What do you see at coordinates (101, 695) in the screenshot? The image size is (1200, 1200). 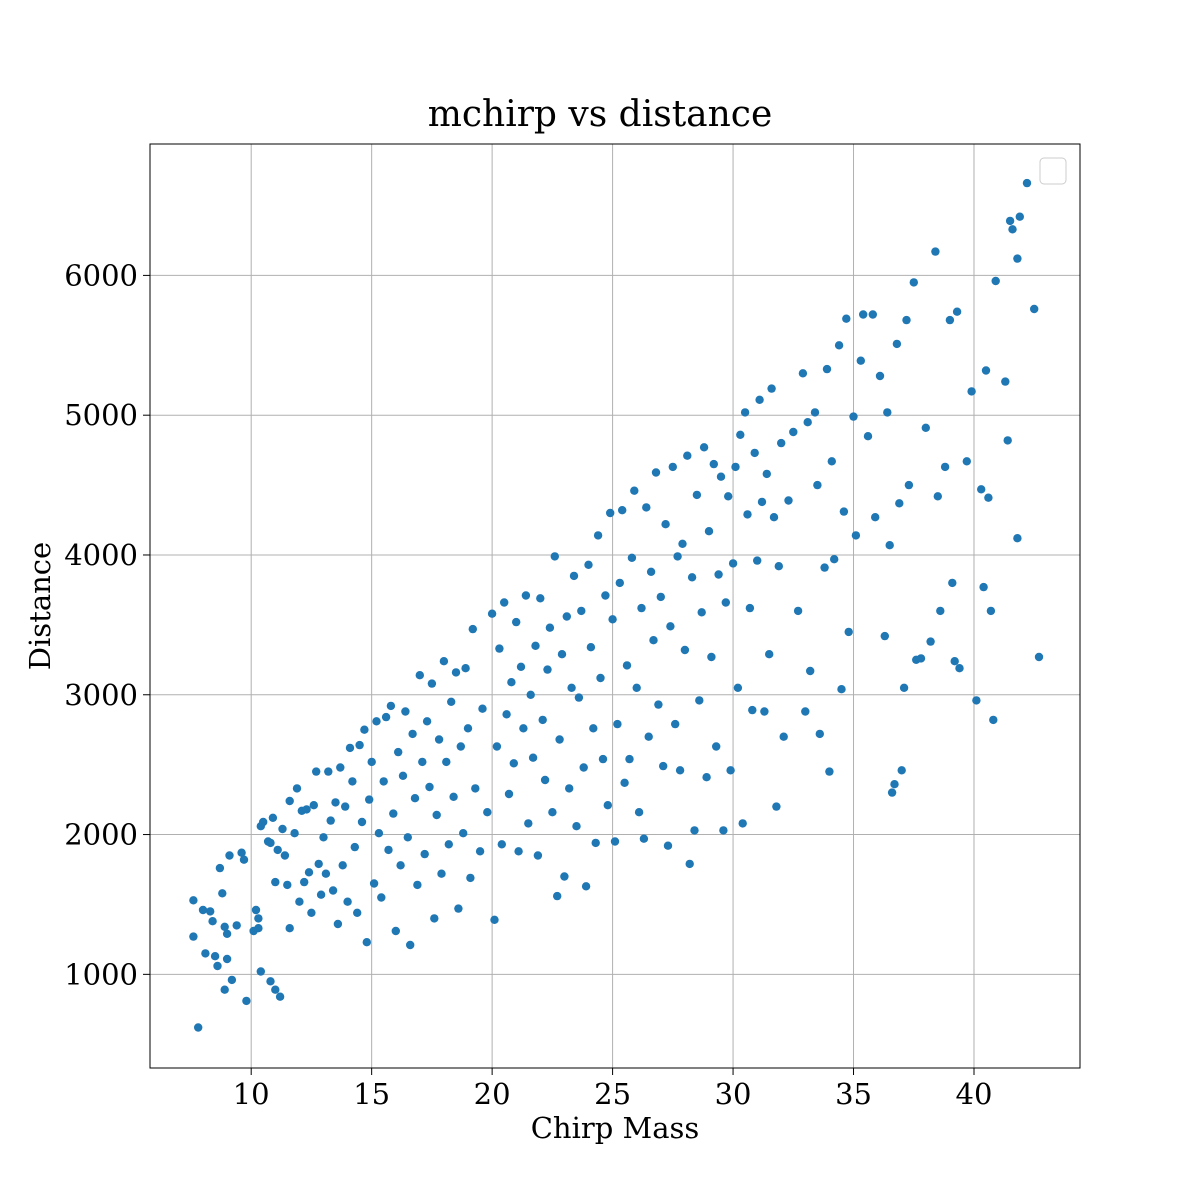 I see `y-tick-label: 3000` at bounding box center [101, 695].